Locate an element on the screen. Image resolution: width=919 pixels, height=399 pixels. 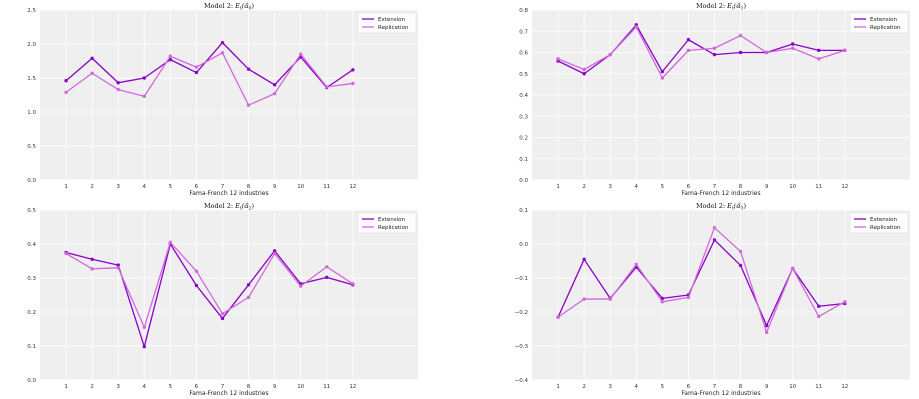
x-tick-label: 7 is located at coordinates (715, 387).